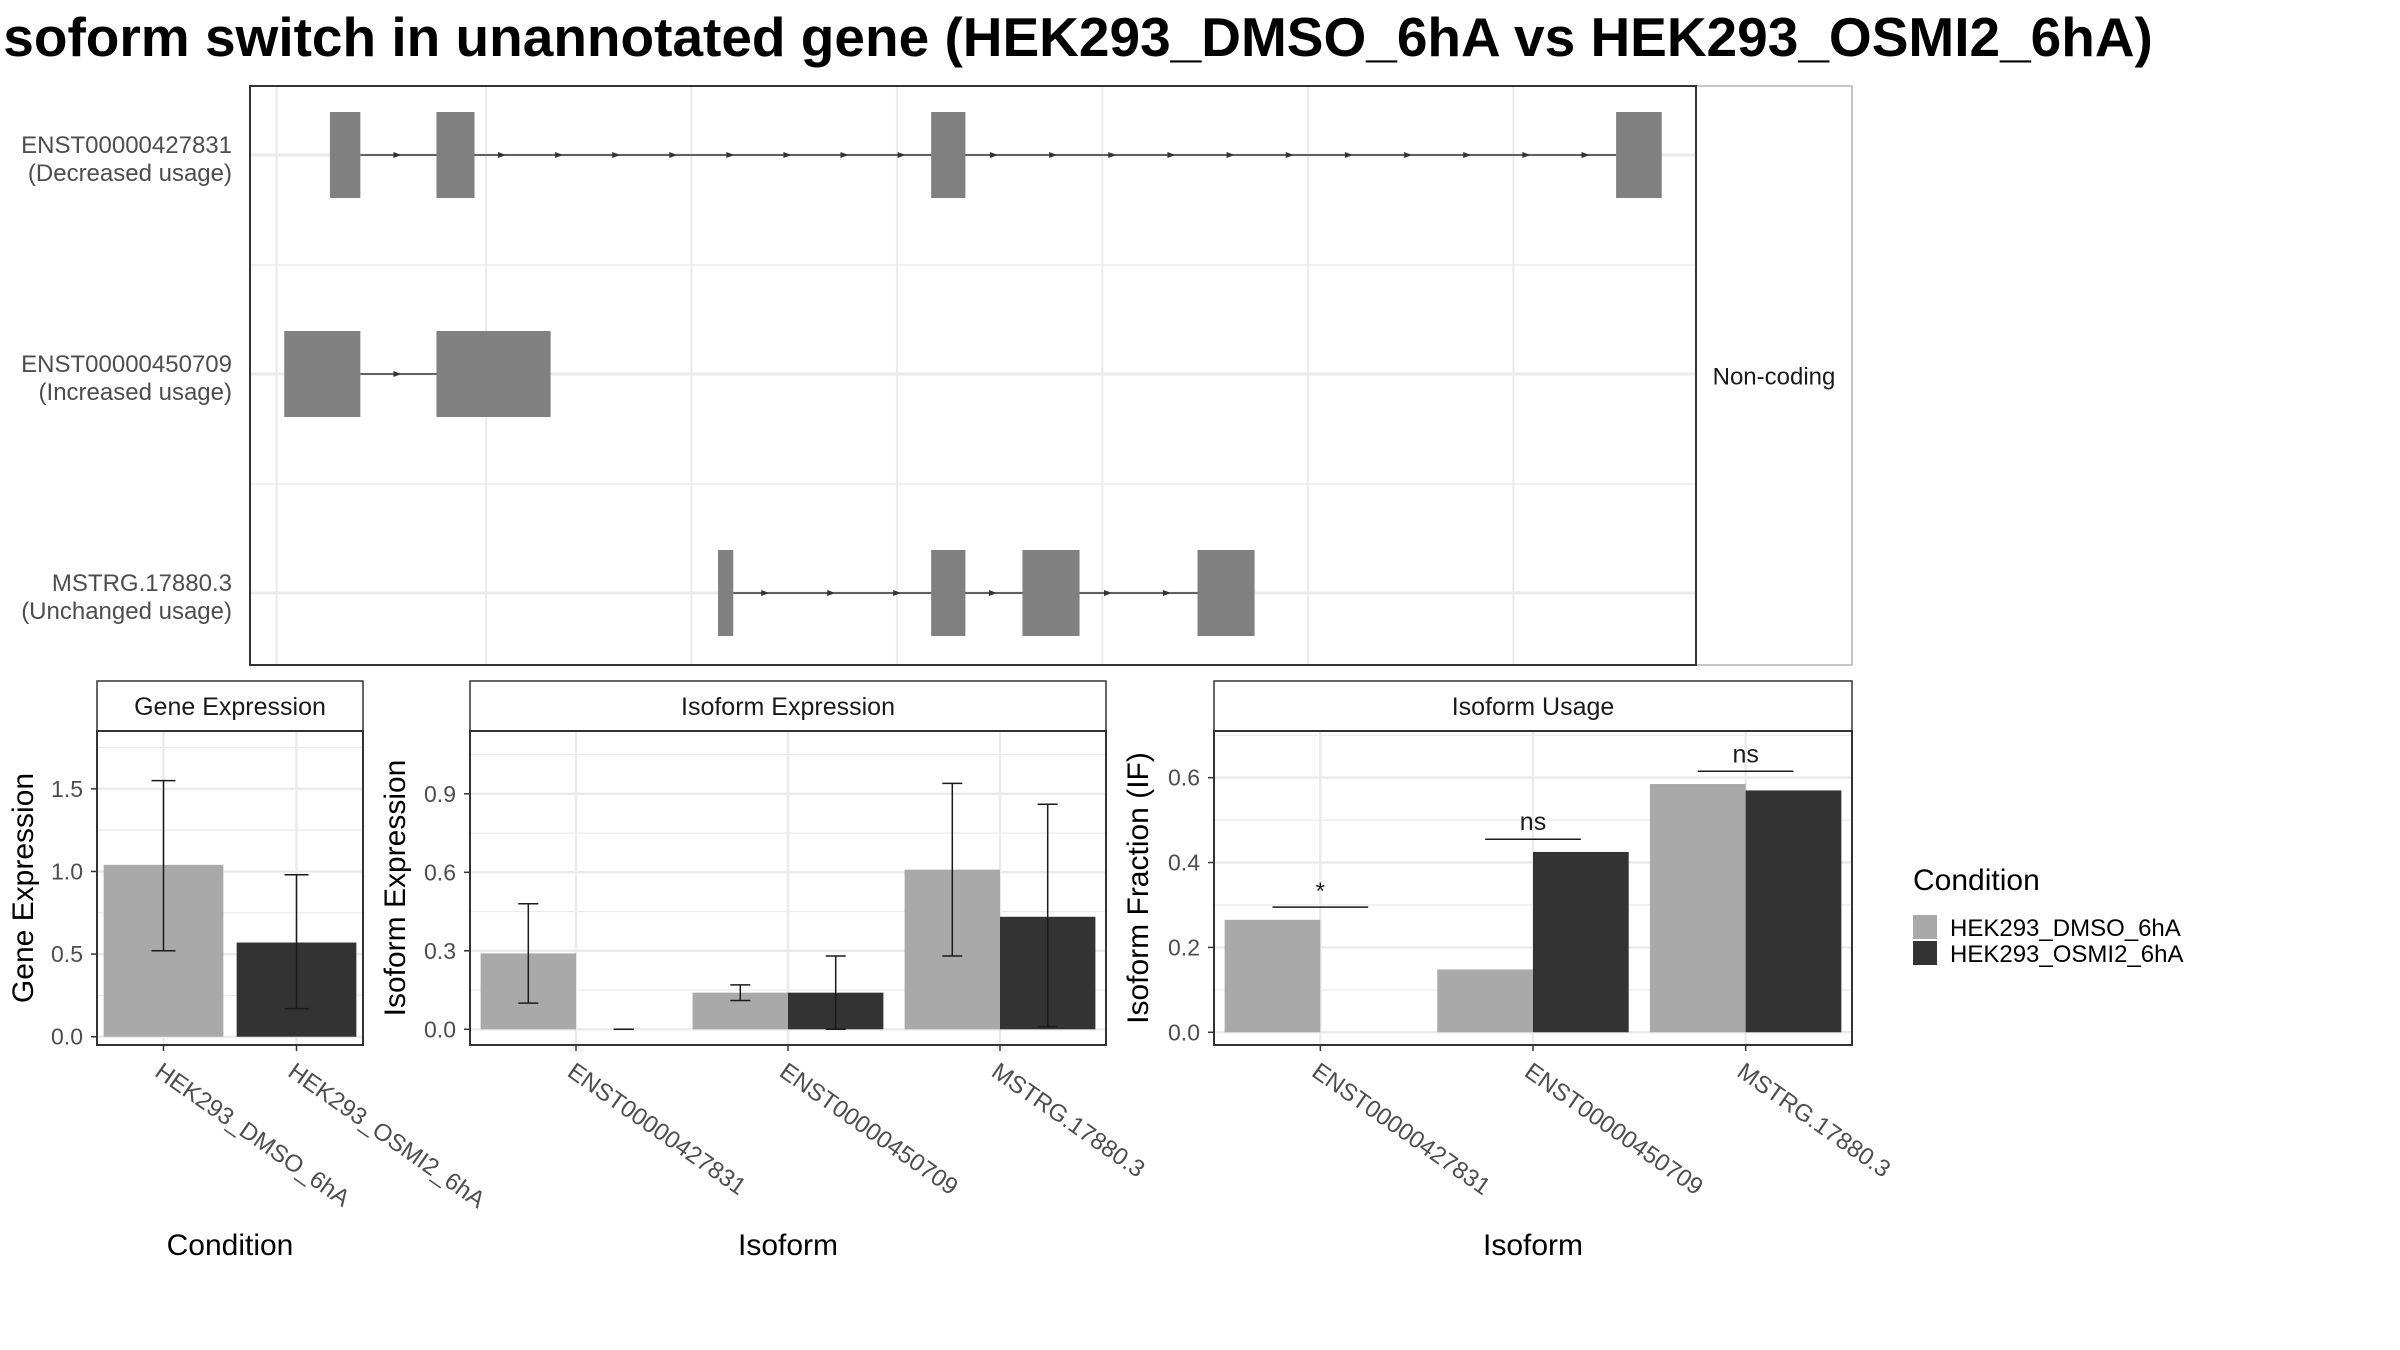 The width and height of the screenshot is (2400, 1350). What do you see at coordinates (67, 789) in the screenshot?
I see `y-tick-label: 1.5` at bounding box center [67, 789].